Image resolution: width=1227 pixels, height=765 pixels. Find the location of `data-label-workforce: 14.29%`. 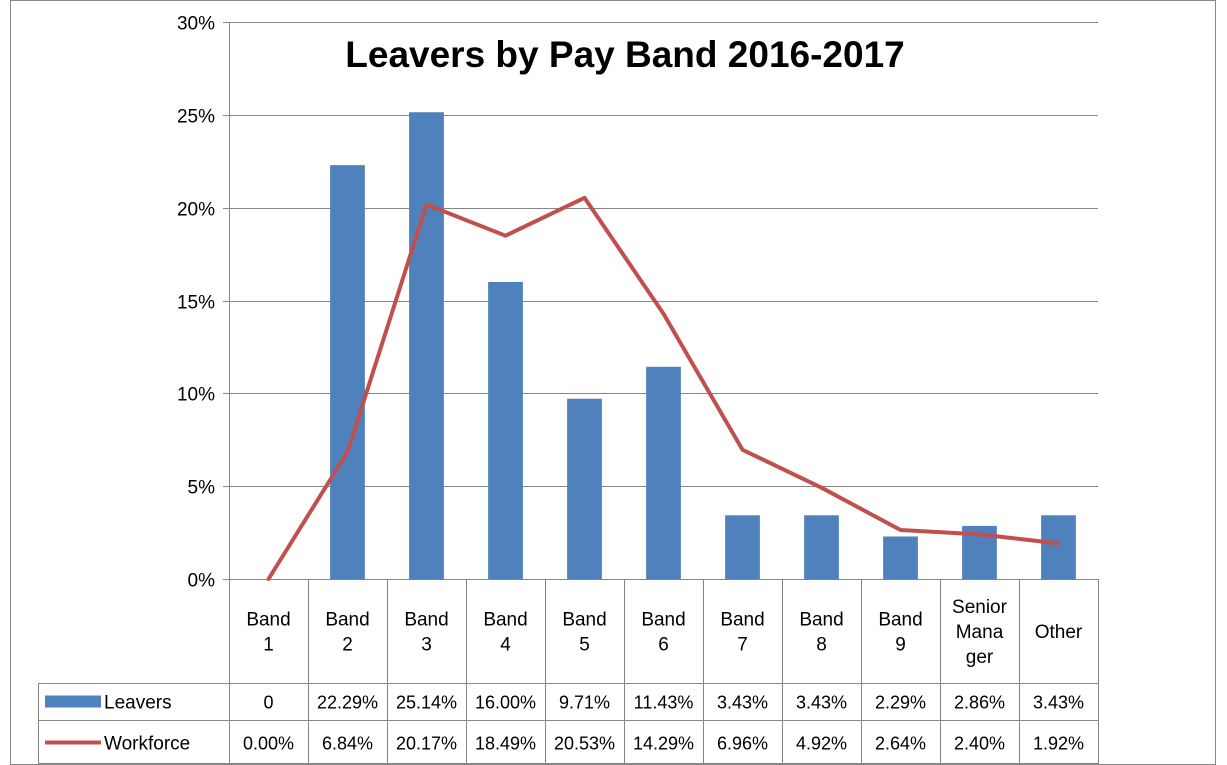

data-label-workforce: 14.29% is located at coordinates (663, 744).